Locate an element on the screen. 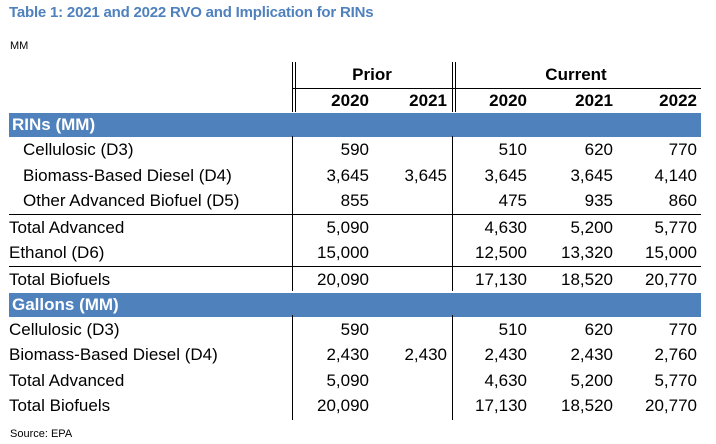 The height and width of the screenshot is (444, 716). row-value: 475 is located at coordinates (512, 201).